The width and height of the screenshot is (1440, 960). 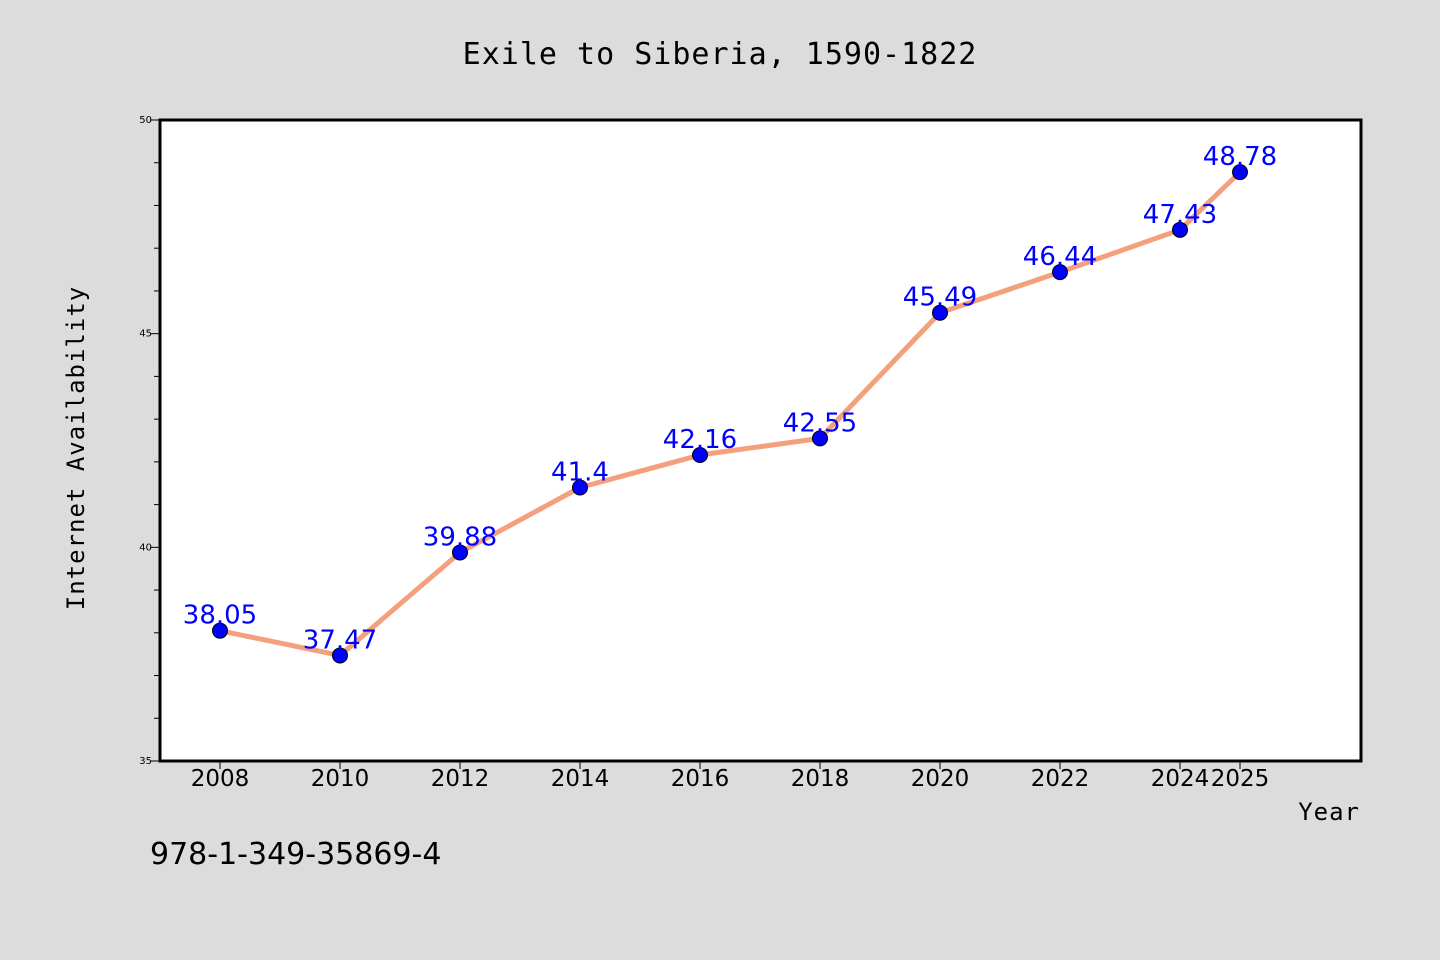 I want to click on y-tick-label: 40, so click(x=145, y=547).